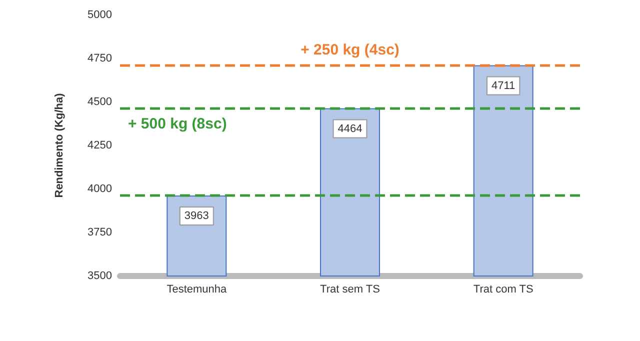 The width and height of the screenshot is (640, 341). Describe the element at coordinates (197, 290) in the screenshot. I see `x-tick-label: Testemunha` at that location.